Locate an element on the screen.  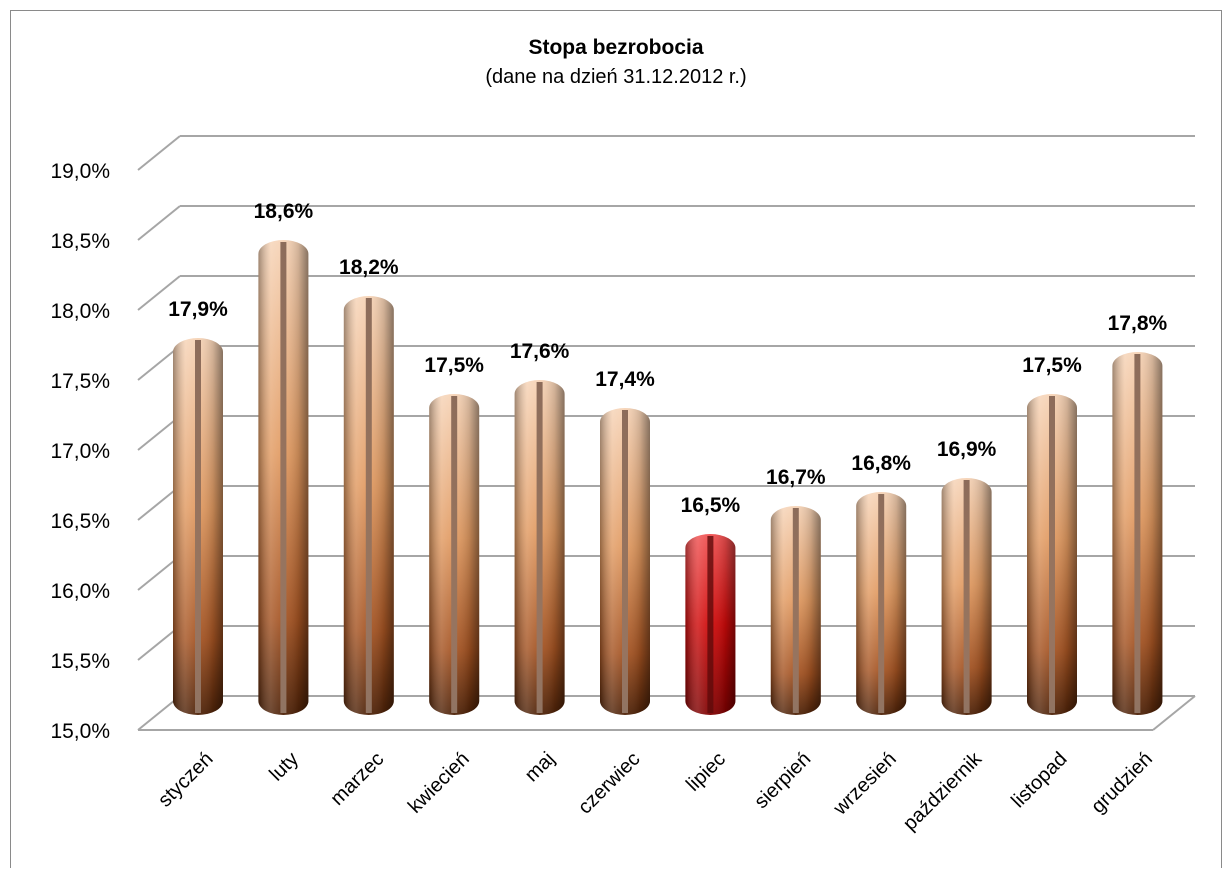
bar-maj is located at coordinates (539, 547).